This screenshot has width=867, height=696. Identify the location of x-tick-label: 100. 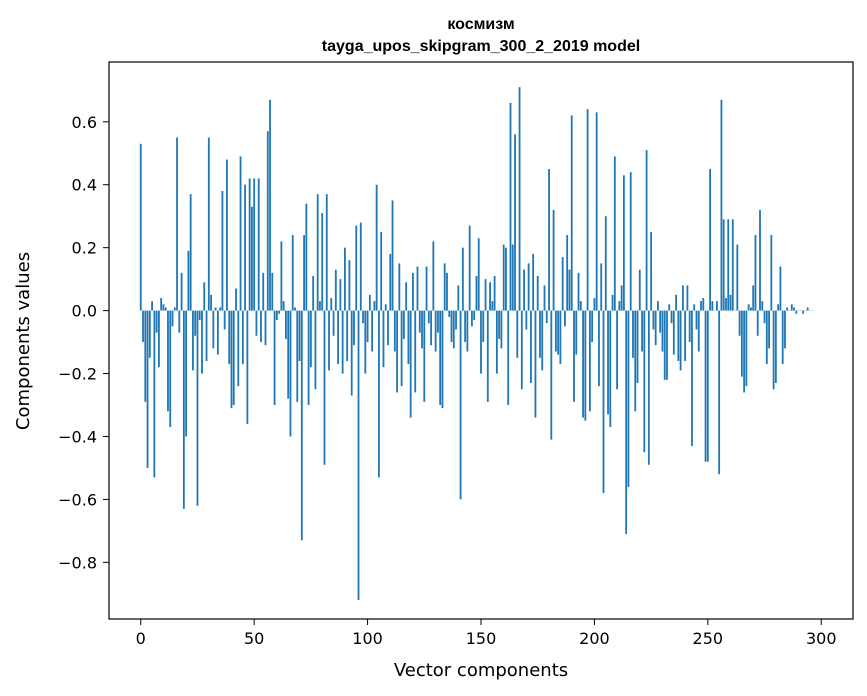
(367, 638).